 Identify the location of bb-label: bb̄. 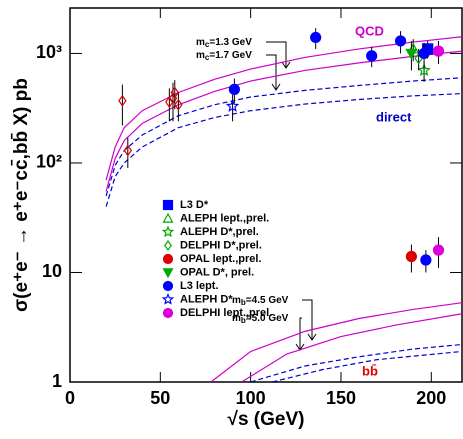
(370, 370).